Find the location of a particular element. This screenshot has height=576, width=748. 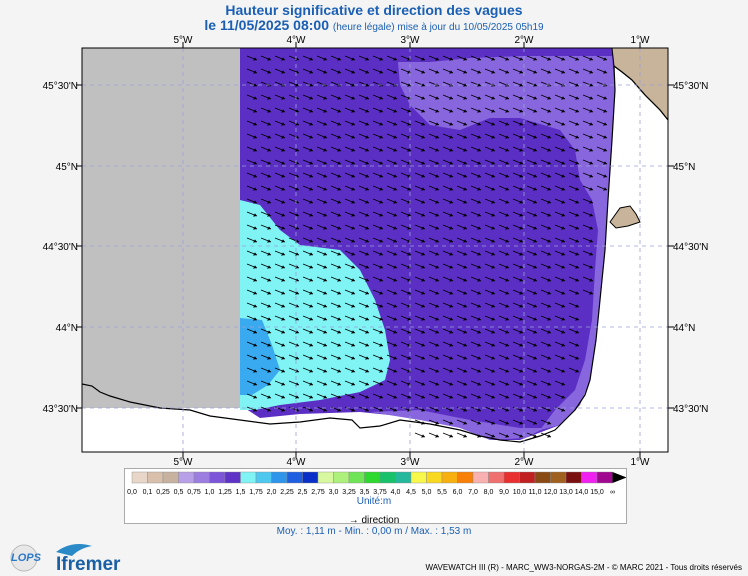

legend-value: 3,0 is located at coordinates (334, 492).